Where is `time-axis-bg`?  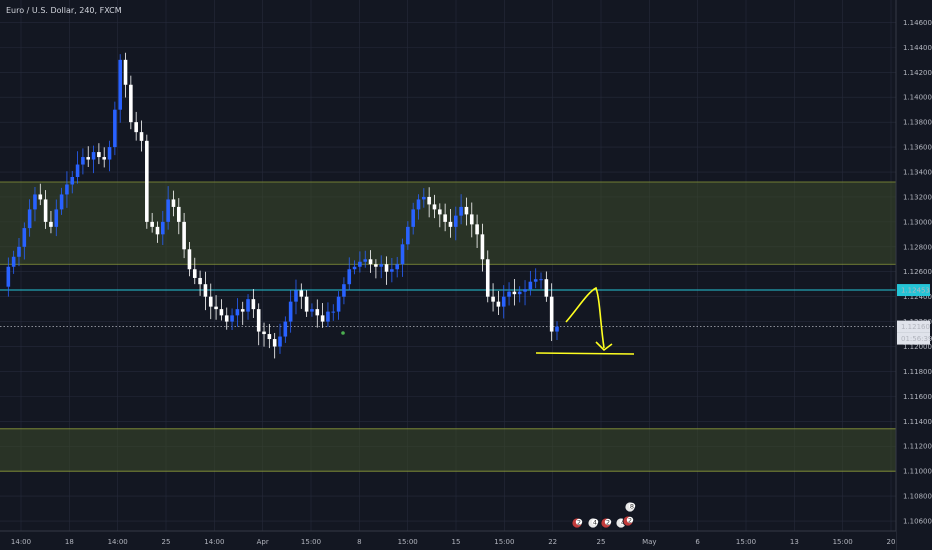 time-axis-bg is located at coordinates (448, 540).